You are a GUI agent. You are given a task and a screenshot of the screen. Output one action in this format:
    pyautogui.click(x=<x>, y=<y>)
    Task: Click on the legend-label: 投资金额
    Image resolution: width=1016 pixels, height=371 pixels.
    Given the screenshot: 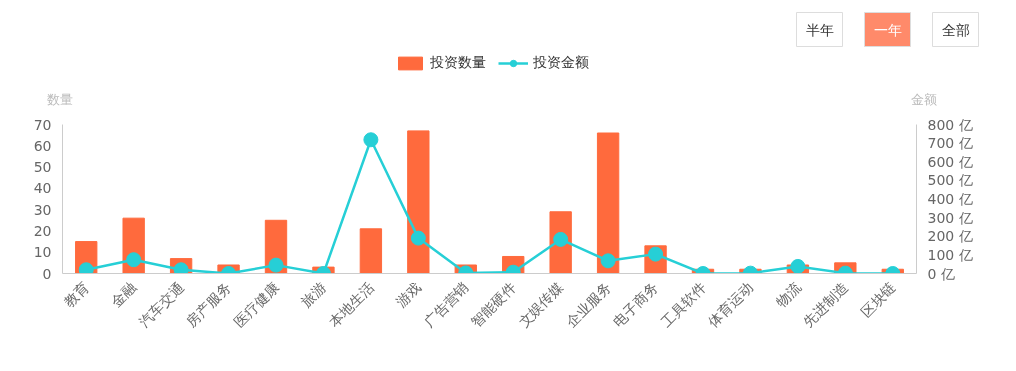 What is the action you would take?
    pyautogui.click(x=561, y=63)
    